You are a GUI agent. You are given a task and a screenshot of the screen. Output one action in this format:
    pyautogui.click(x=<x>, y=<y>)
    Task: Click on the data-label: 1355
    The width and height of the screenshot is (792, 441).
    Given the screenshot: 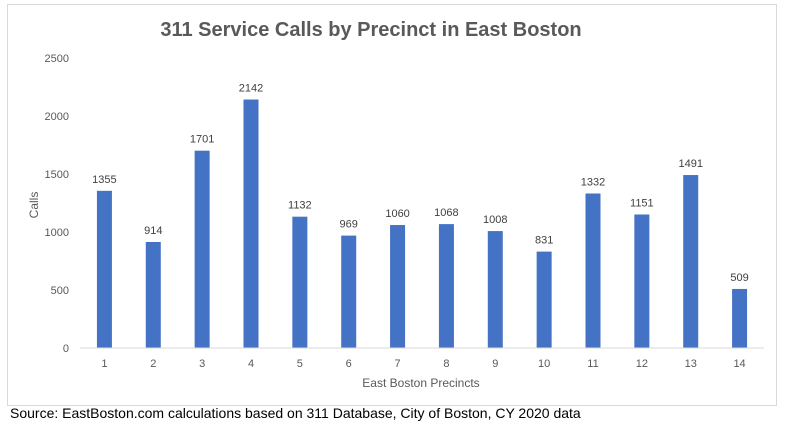 What is the action you would take?
    pyautogui.click(x=104, y=180)
    